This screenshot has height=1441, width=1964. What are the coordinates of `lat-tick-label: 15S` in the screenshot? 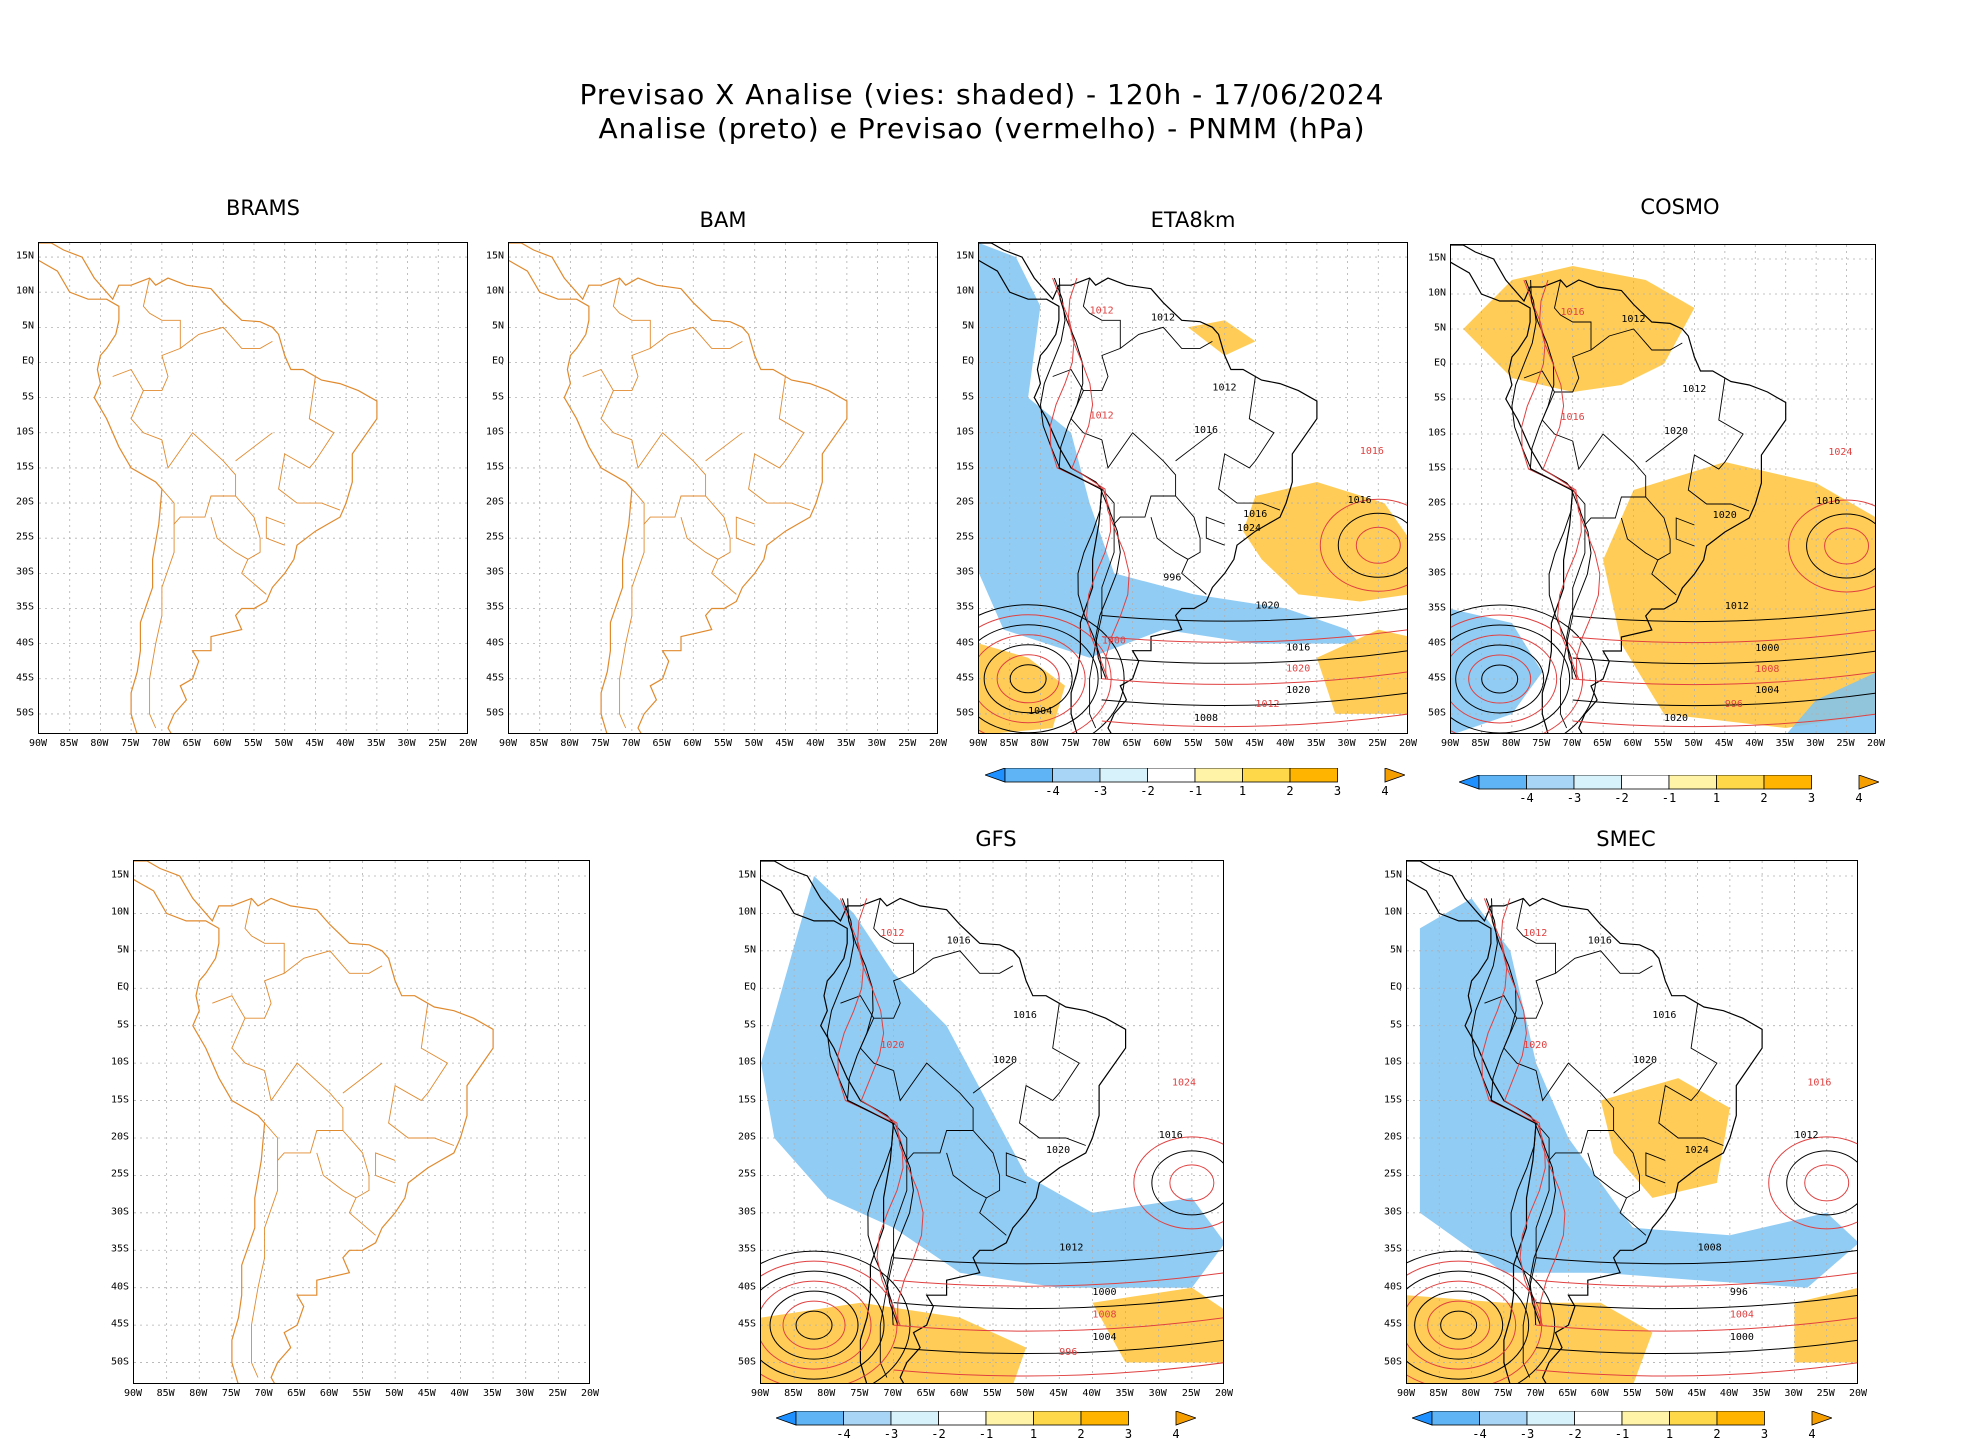 It's located at (494, 467).